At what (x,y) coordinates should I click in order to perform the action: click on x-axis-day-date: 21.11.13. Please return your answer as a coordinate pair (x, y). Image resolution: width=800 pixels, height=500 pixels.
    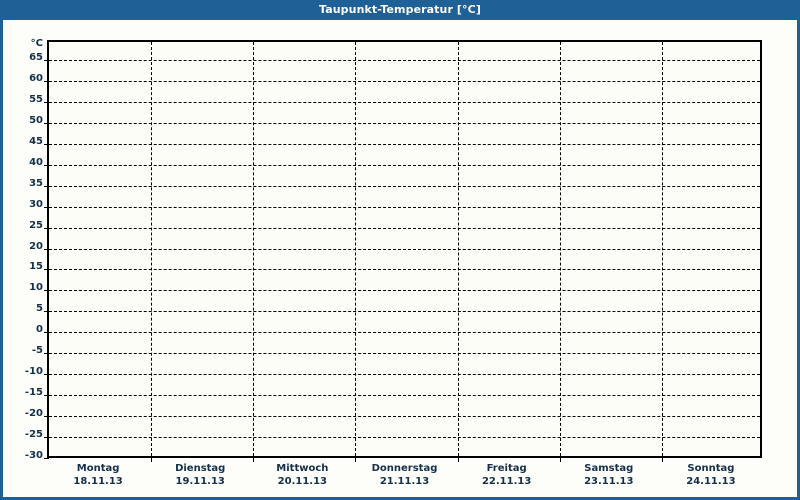
    Looking at the image, I should click on (404, 481).